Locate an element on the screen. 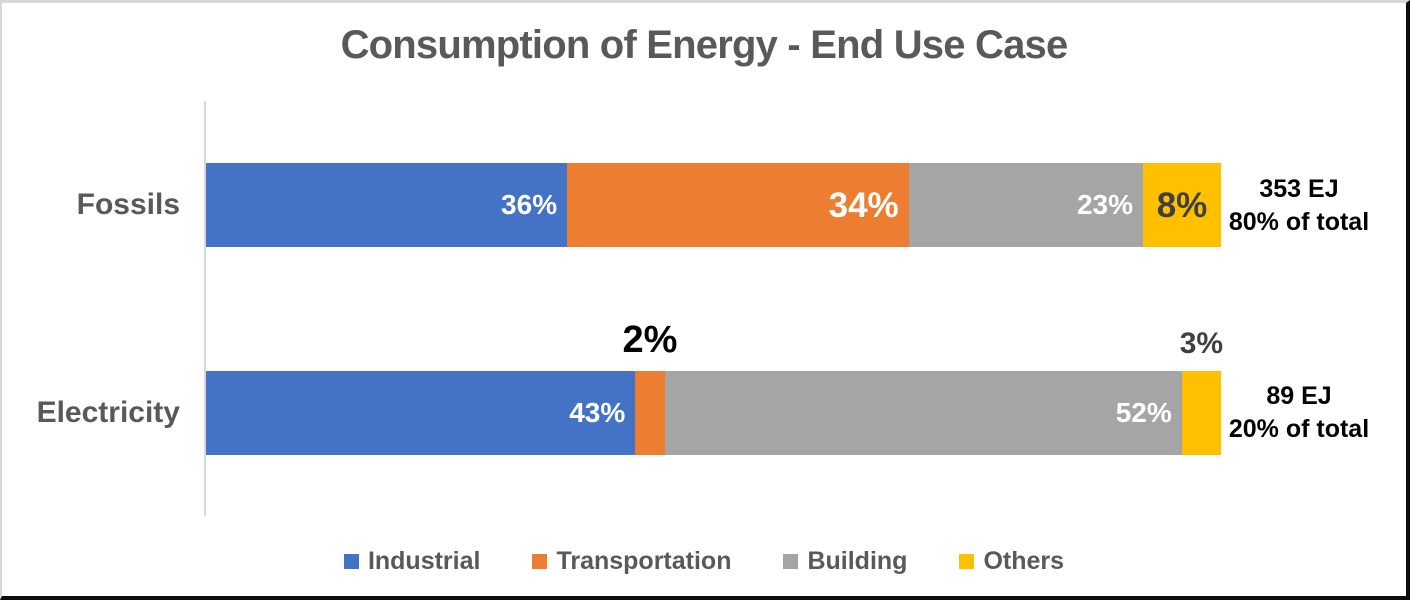 The image size is (1410, 600). annotation-electricity-total: 89 EJ is located at coordinates (1299, 396).